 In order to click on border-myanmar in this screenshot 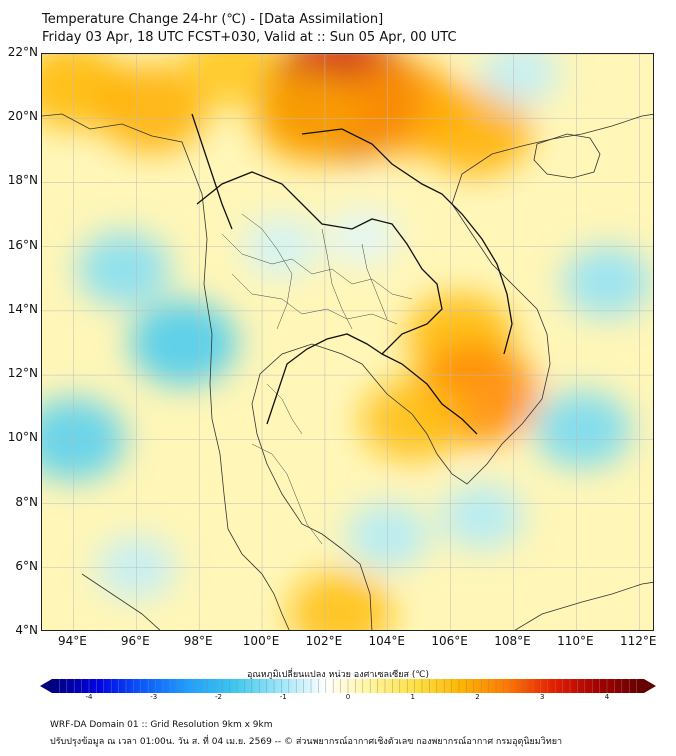, I will do `click(212, 171)`.